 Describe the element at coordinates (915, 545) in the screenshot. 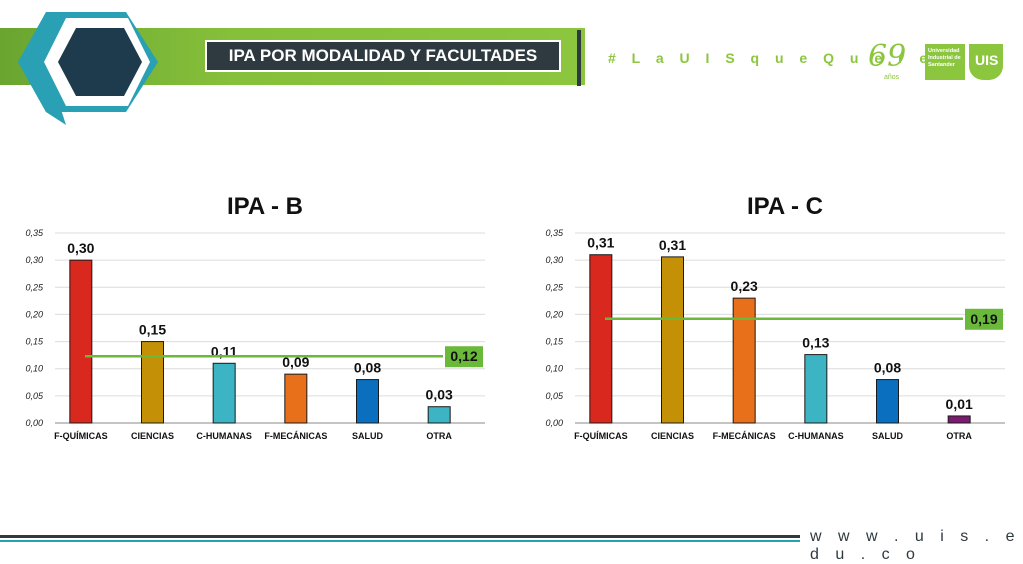

I see `footer-url: w w w . u i s . e d u . c o` at that location.